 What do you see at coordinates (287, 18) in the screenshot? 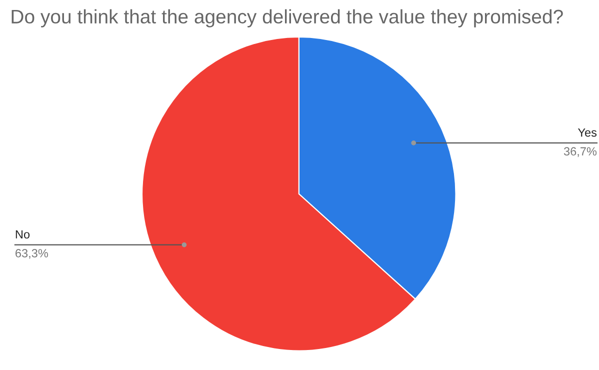
I see `chart-title: Do you think that the agency delivered the value they promised?` at bounding box center [287, 18].